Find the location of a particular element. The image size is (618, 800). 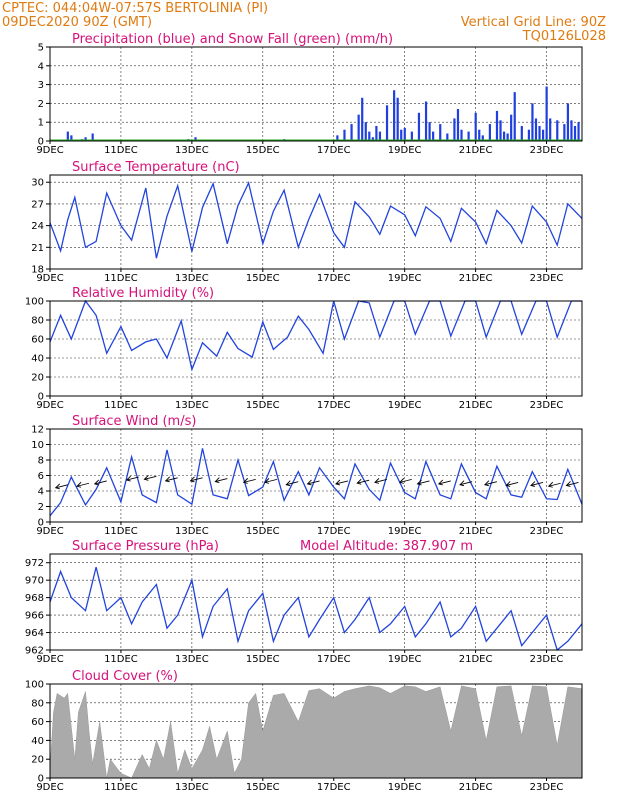

y-tick-label: 100 is located at coordinates (34, 302).